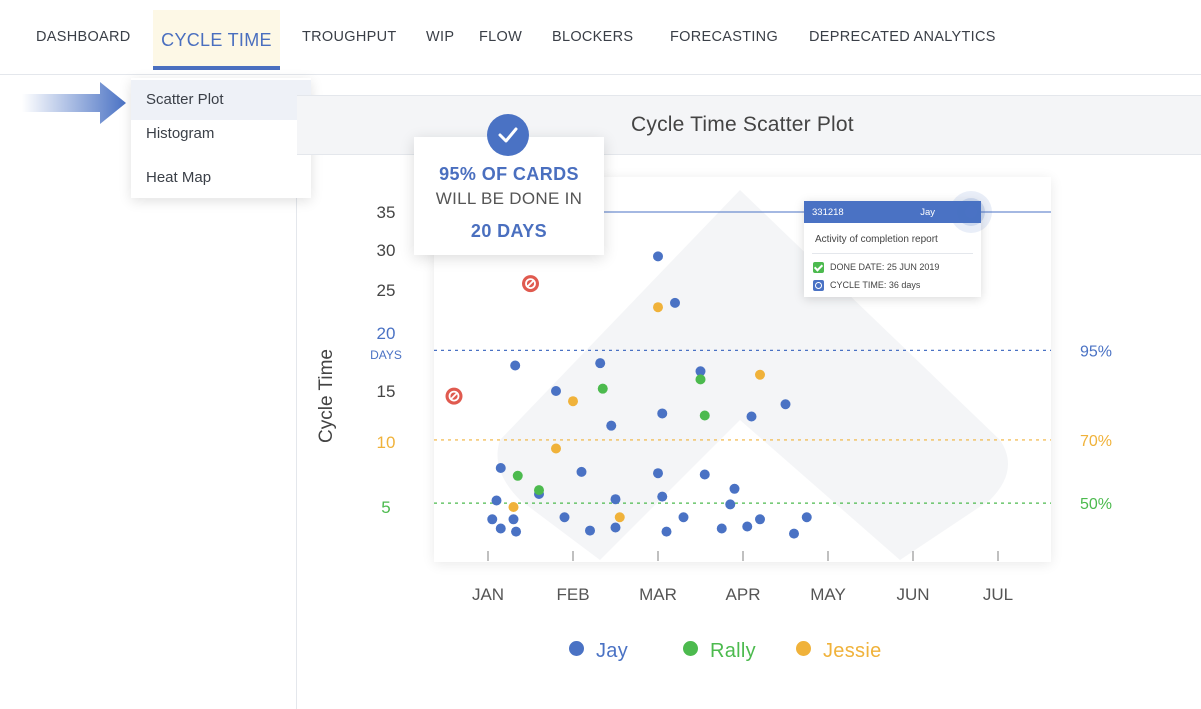 The image size is (1201, 709). What do you see at coordinates (927, 212) in the screenshot?
I see `tooltip-user: Jay` at bounding box center [927, 212].